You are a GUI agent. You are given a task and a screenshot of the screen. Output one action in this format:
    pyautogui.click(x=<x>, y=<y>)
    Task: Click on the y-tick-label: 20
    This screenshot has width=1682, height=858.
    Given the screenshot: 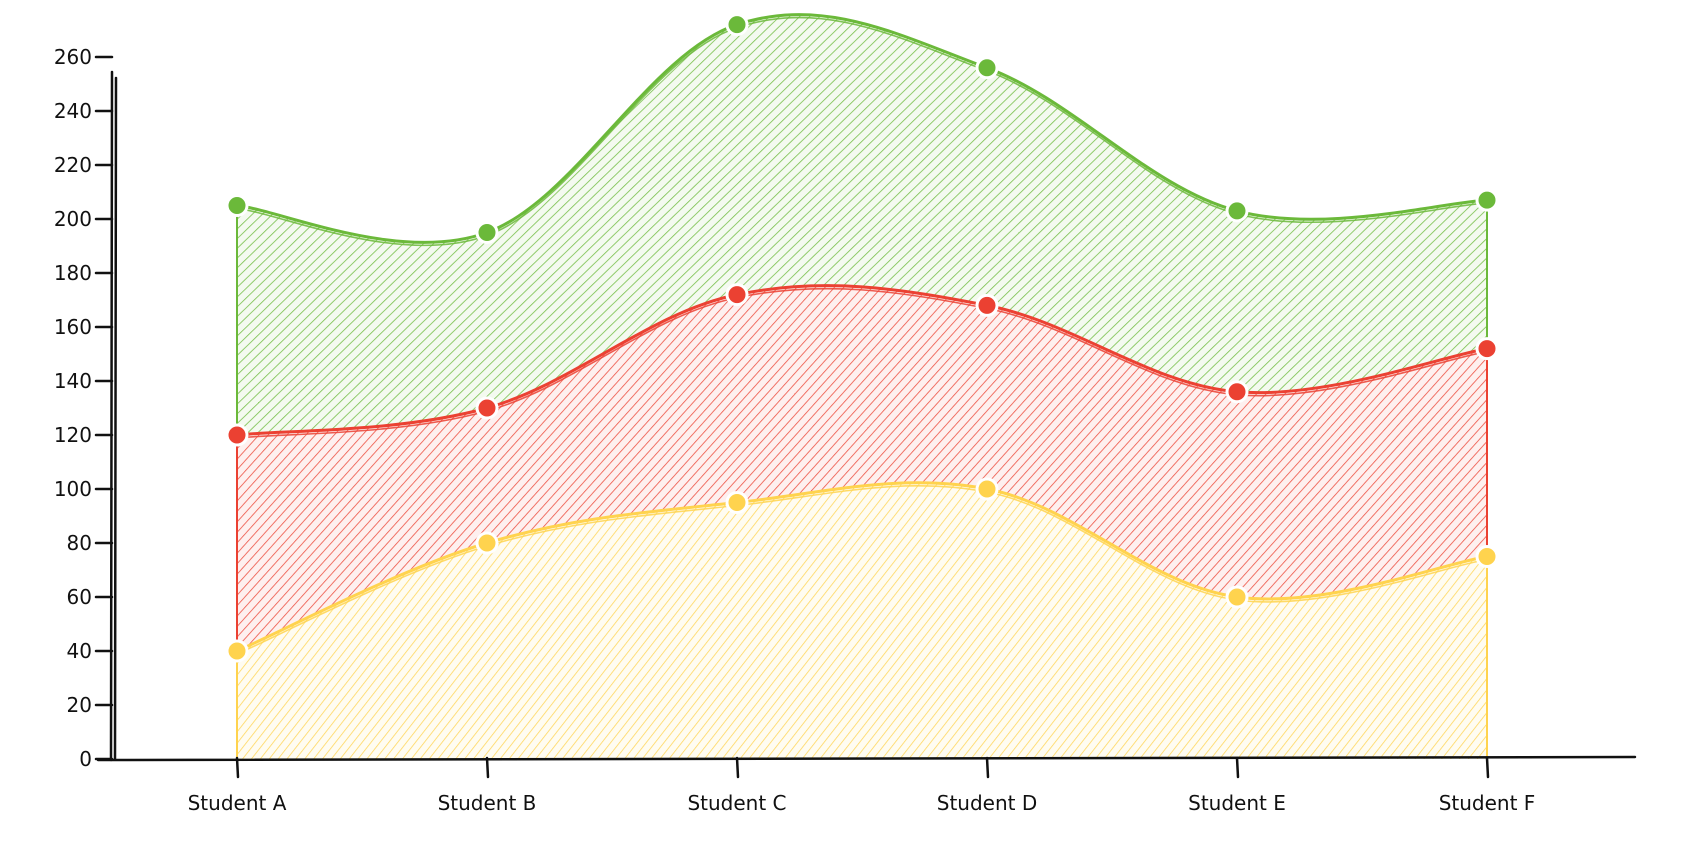 What is the action you would take?
    pyautogui.click(x=79, y=705)
    